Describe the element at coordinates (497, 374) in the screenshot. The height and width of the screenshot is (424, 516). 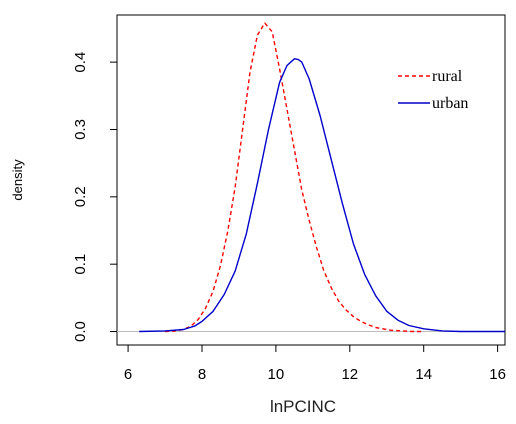
I see `x-tick-label: 16` at that location.